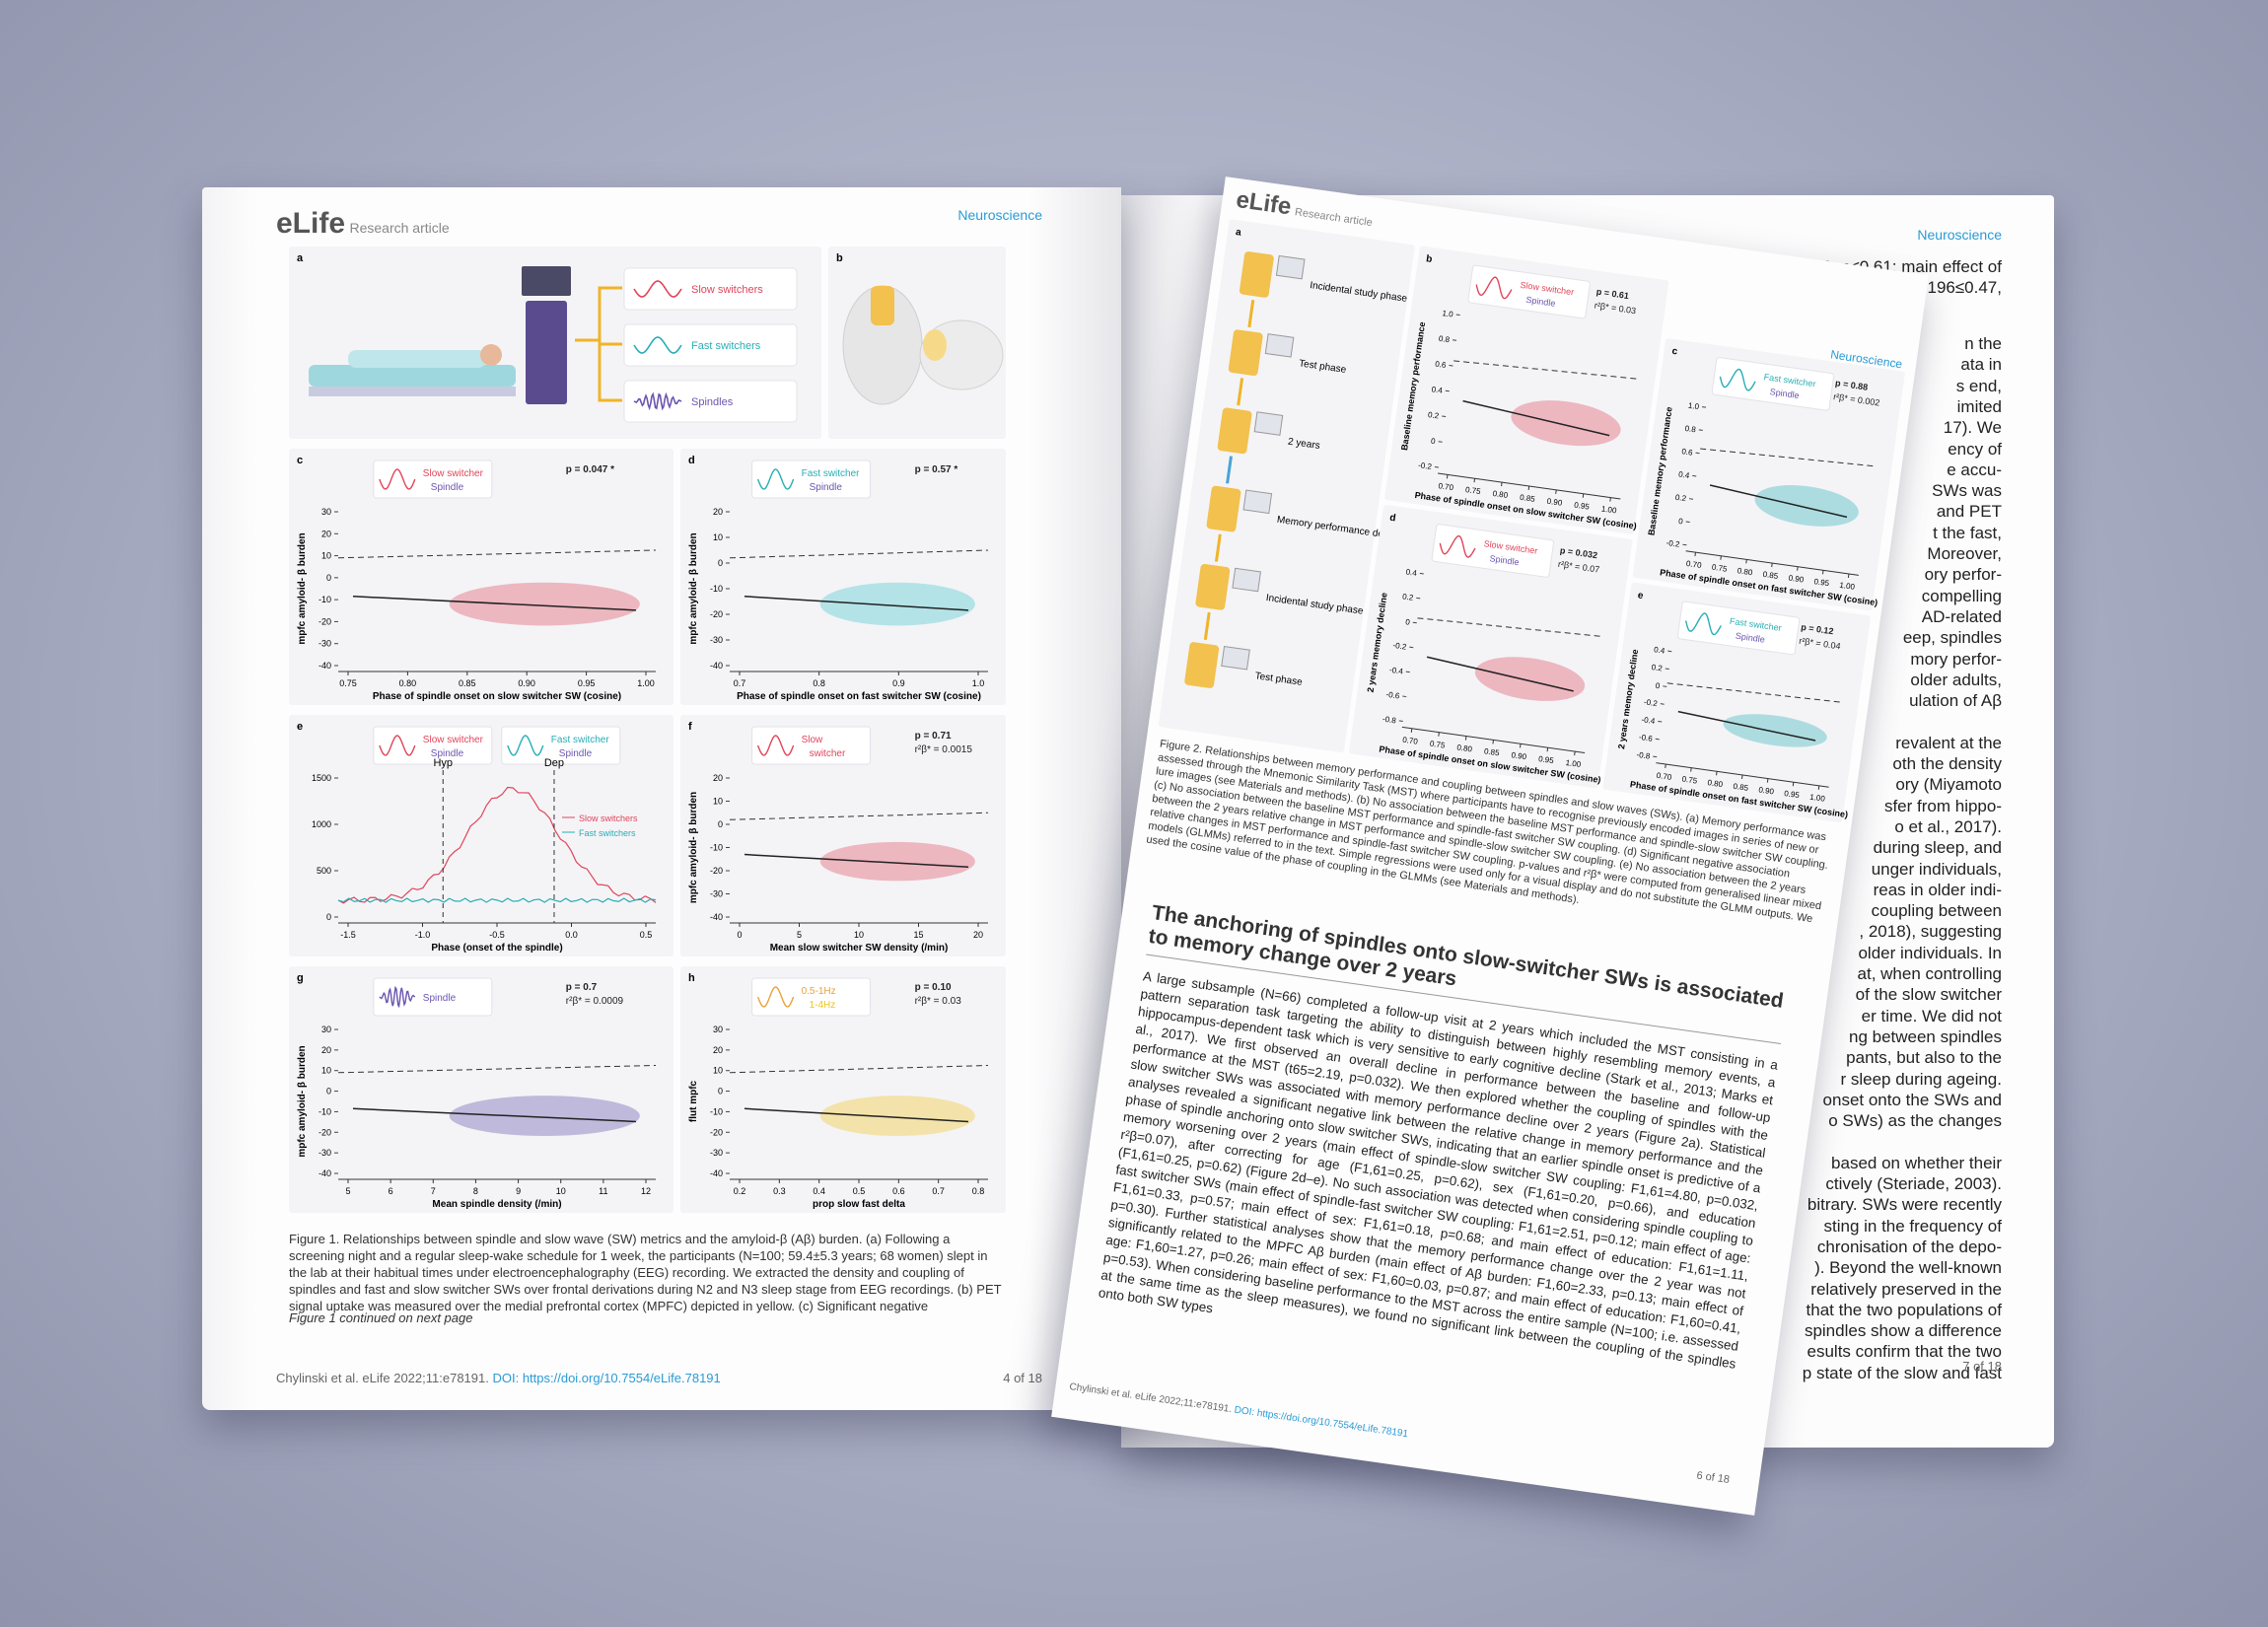 This screenshot has width=2268, height=1627. I want to click on text-line: ng between spindles, so click(1925, 1036).